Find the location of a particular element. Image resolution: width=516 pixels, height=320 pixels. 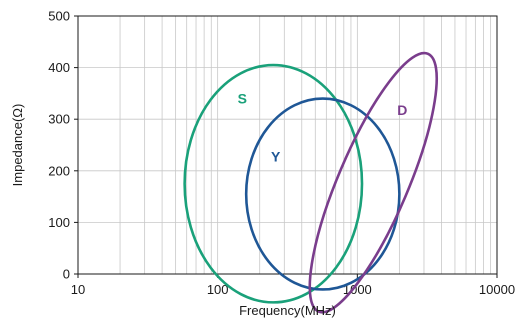

y-tick-label: 200 is located at coordinates (59, 170).